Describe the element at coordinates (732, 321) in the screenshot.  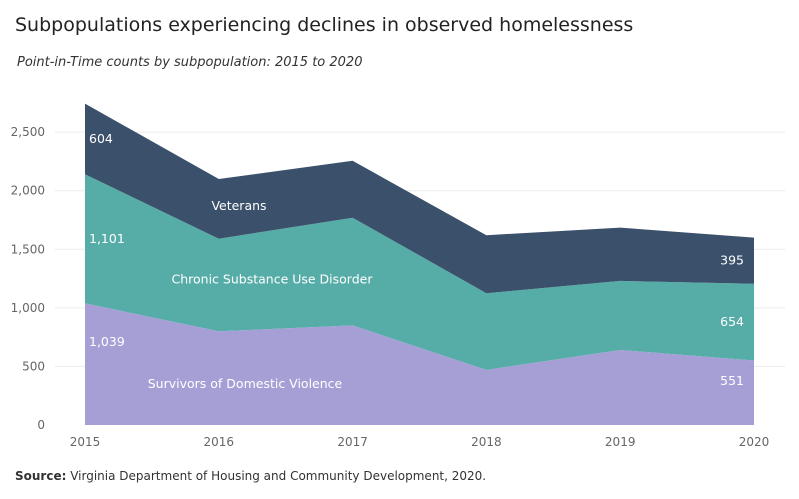
I see `data-label: 654` at that location.